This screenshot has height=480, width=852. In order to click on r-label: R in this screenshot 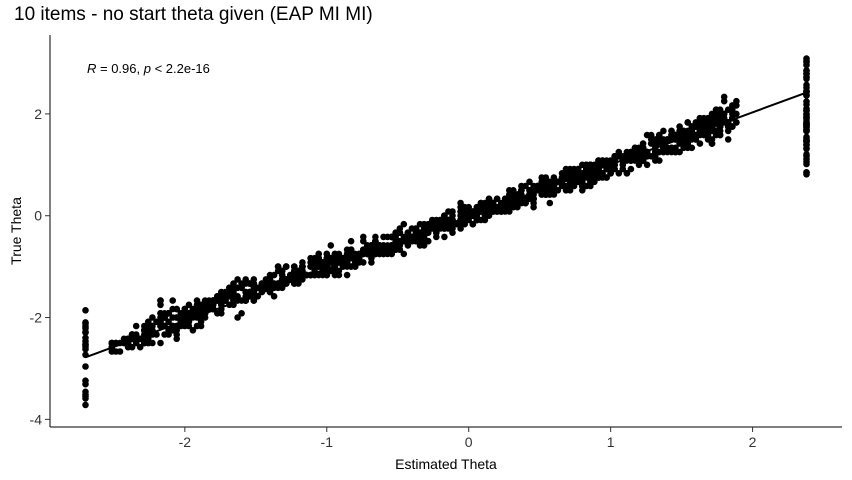, I will do `click(91, 68)`.